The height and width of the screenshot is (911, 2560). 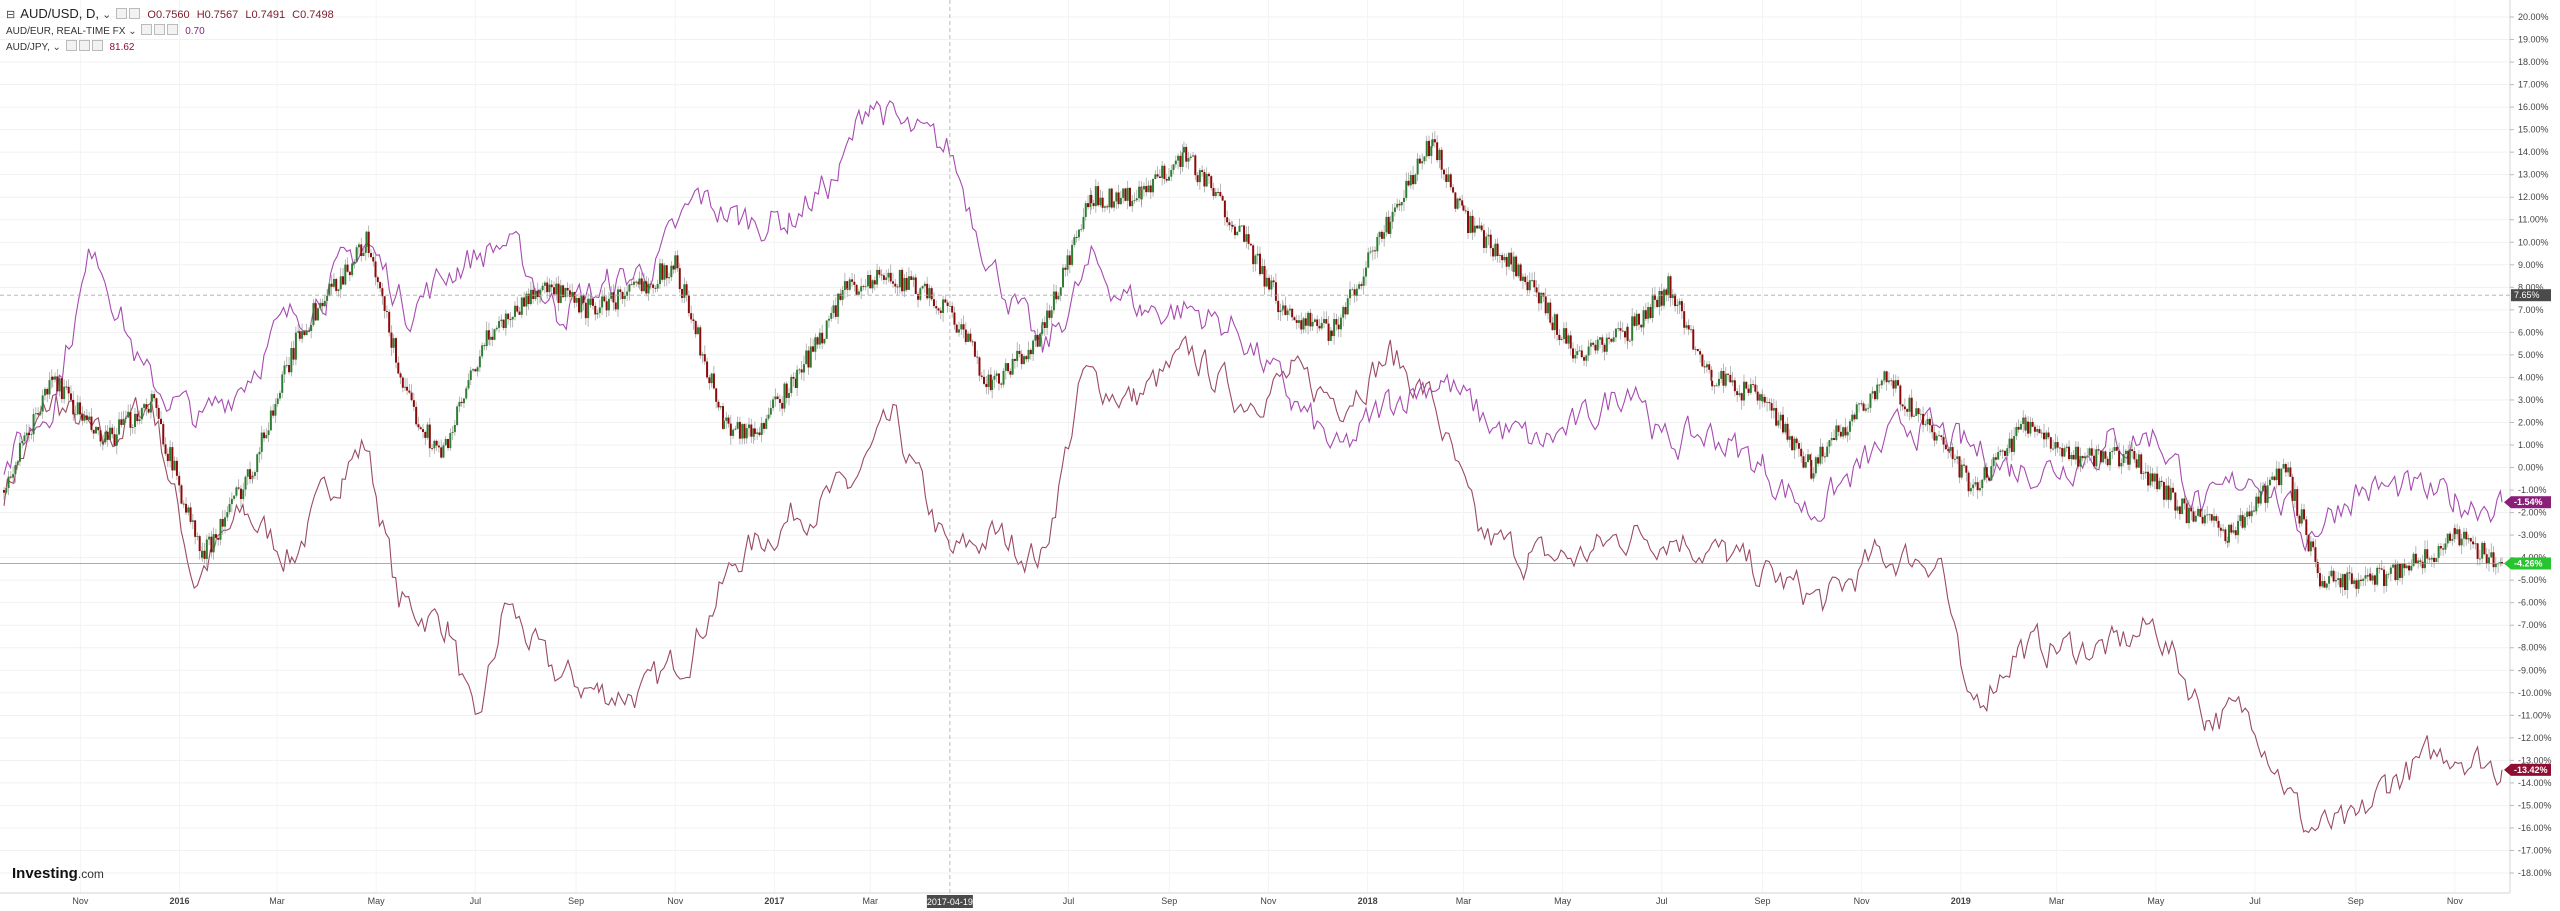 I want to click on legend-audjpy: AUD/JPY, ⌄ 81.62, so click(x=70, y=48).